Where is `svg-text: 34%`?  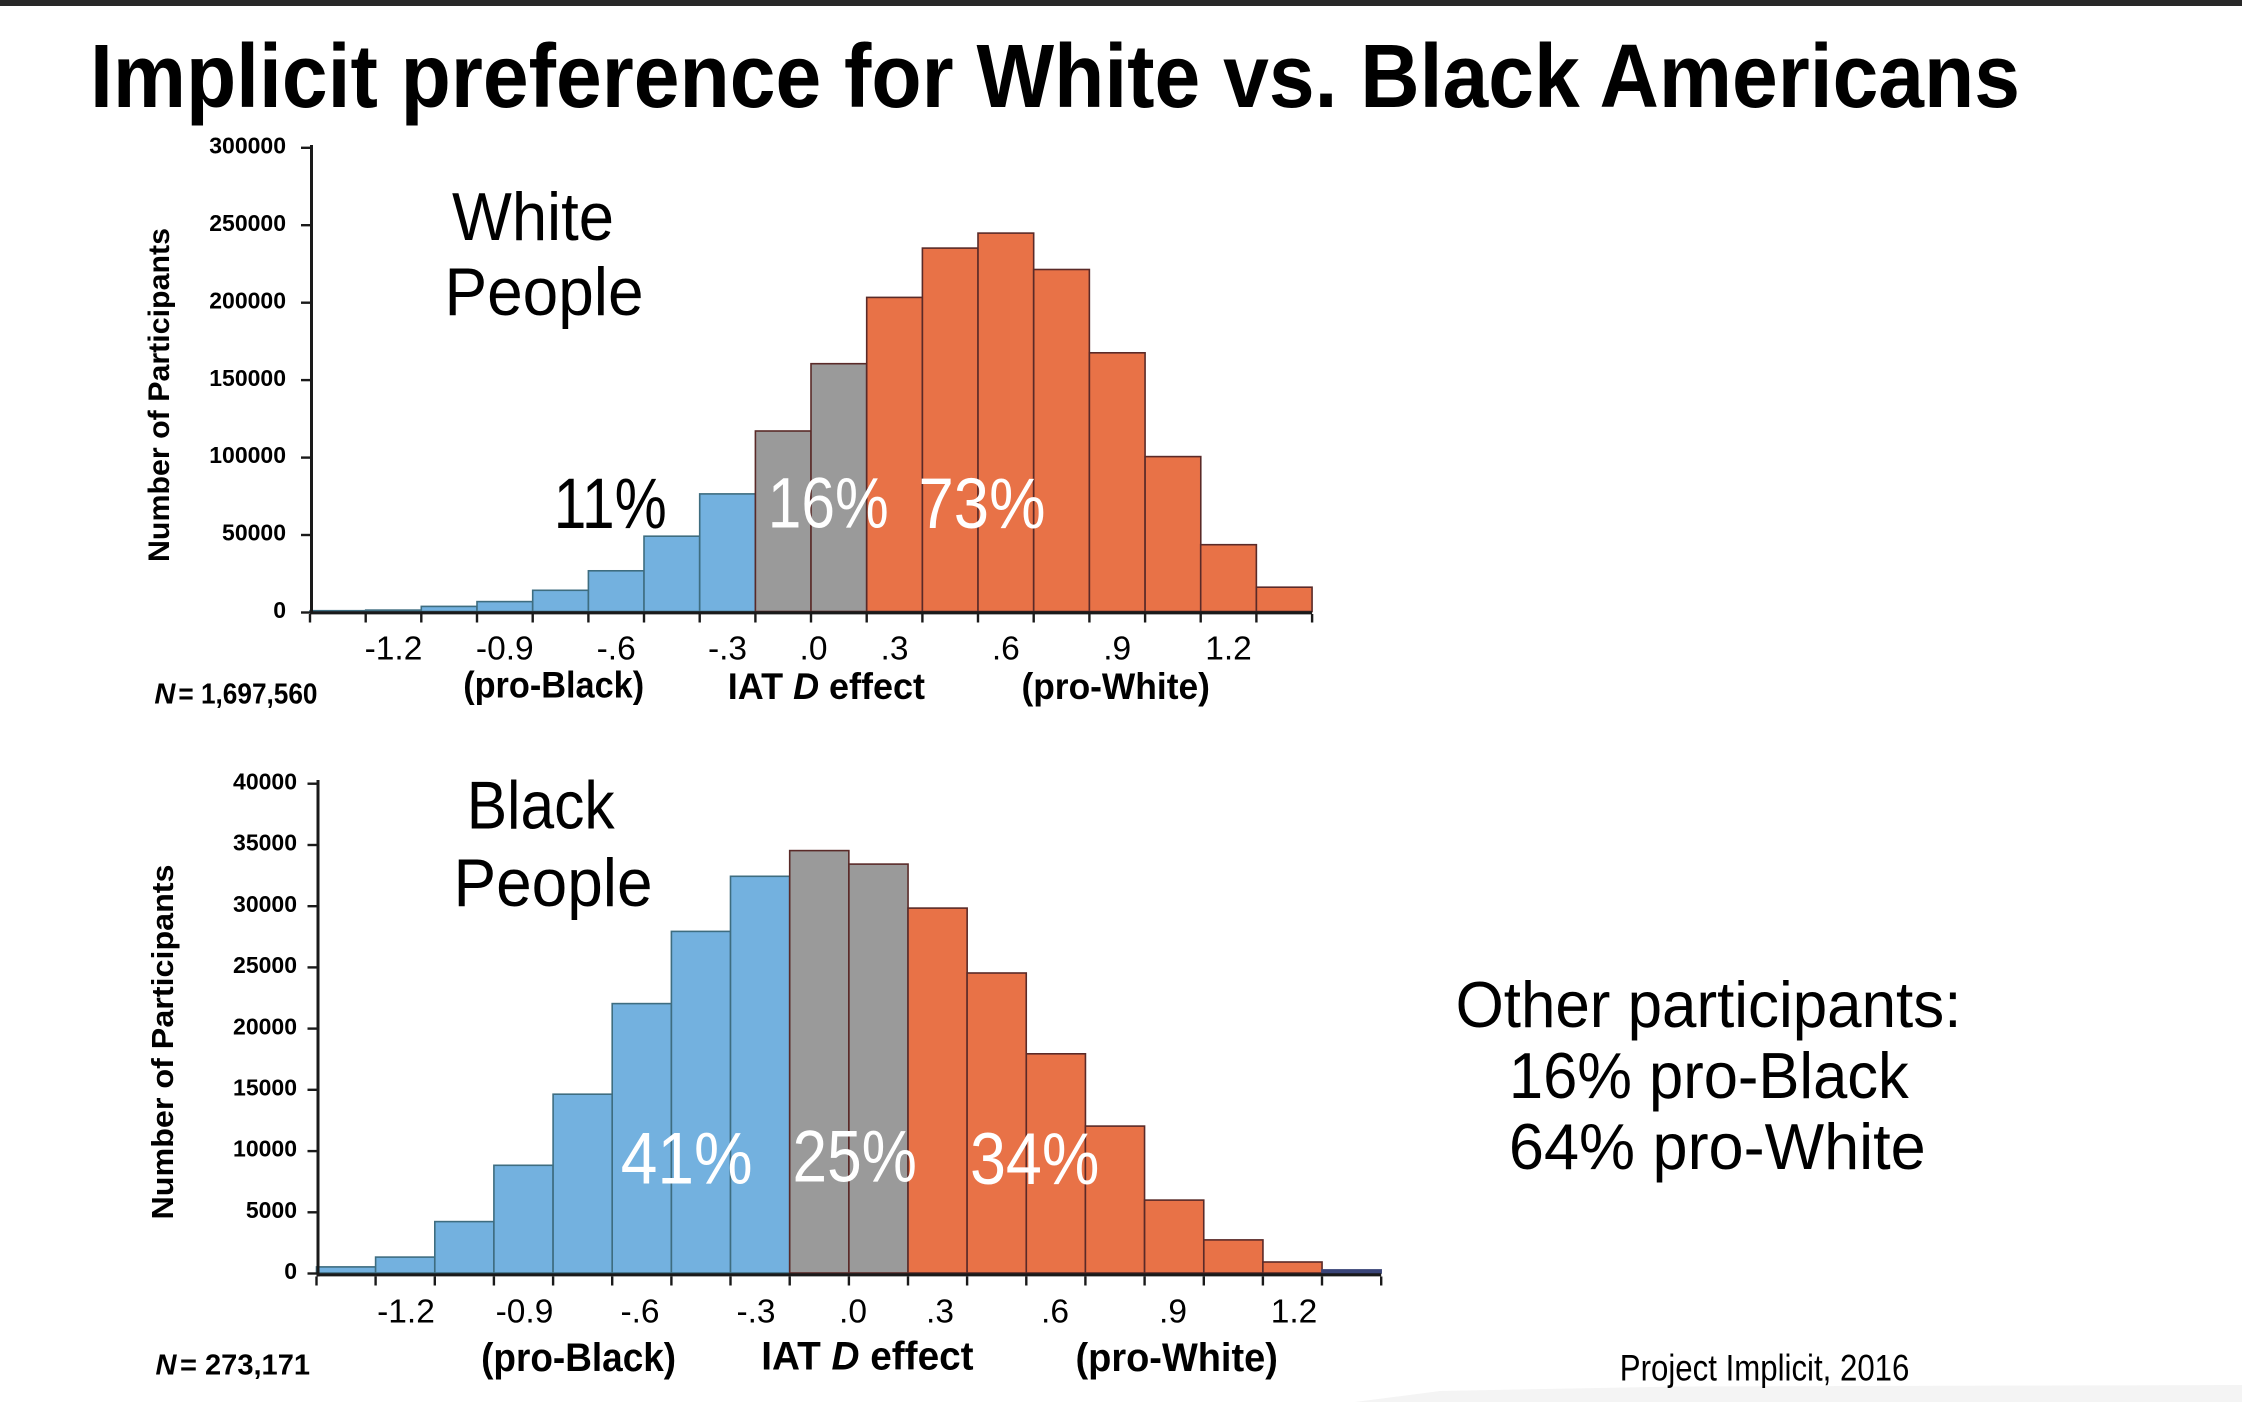 svg-text: 34% is located at coordinates (1035, 1159).